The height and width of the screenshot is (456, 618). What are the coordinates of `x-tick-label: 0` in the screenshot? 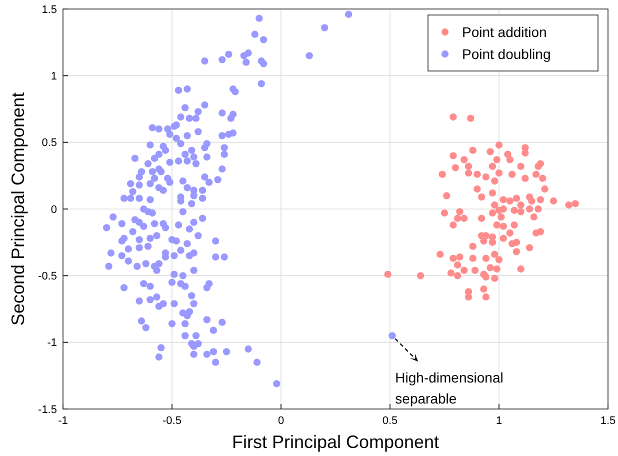 It's located at (281, 421).